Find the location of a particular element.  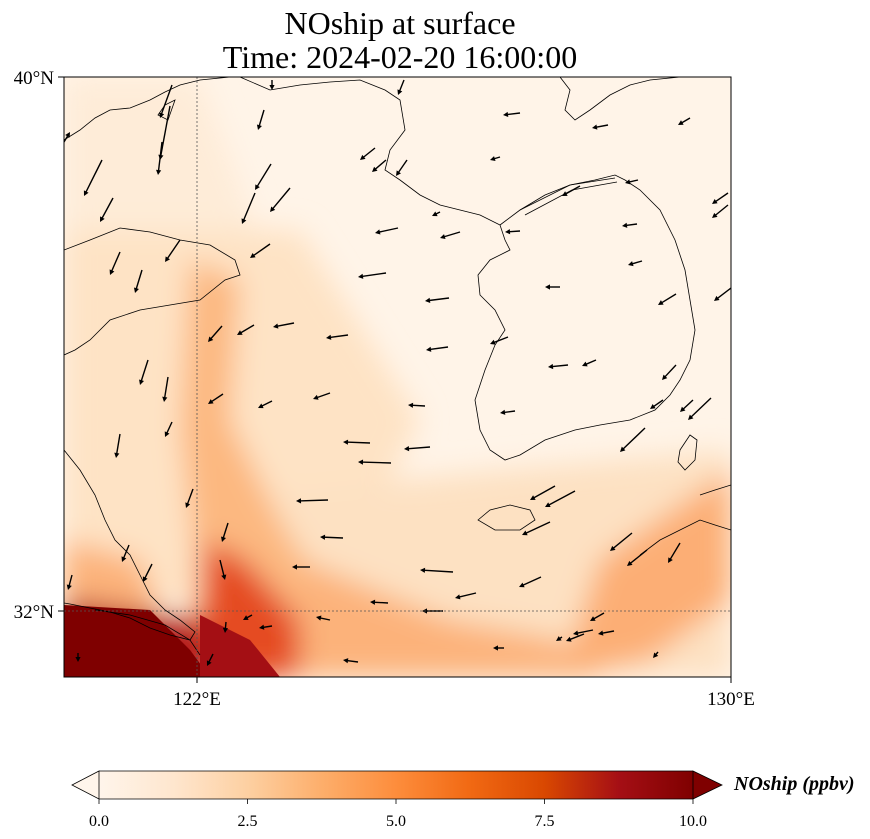

colorbar-min-extension is located at coordinates (85, 785).